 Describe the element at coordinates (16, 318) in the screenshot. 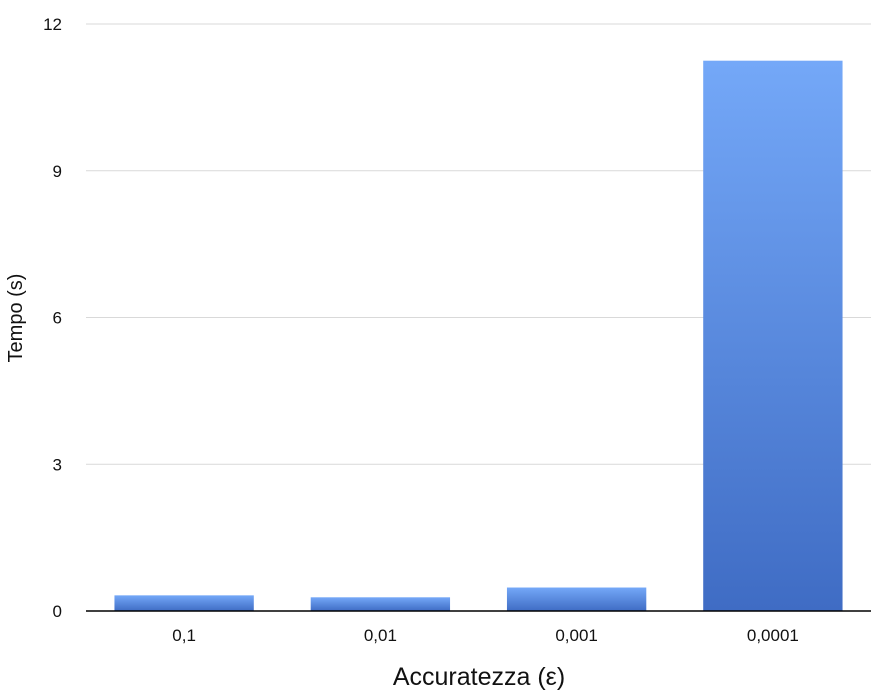

I see `y-axis-title: Tempo (s)` at that location.